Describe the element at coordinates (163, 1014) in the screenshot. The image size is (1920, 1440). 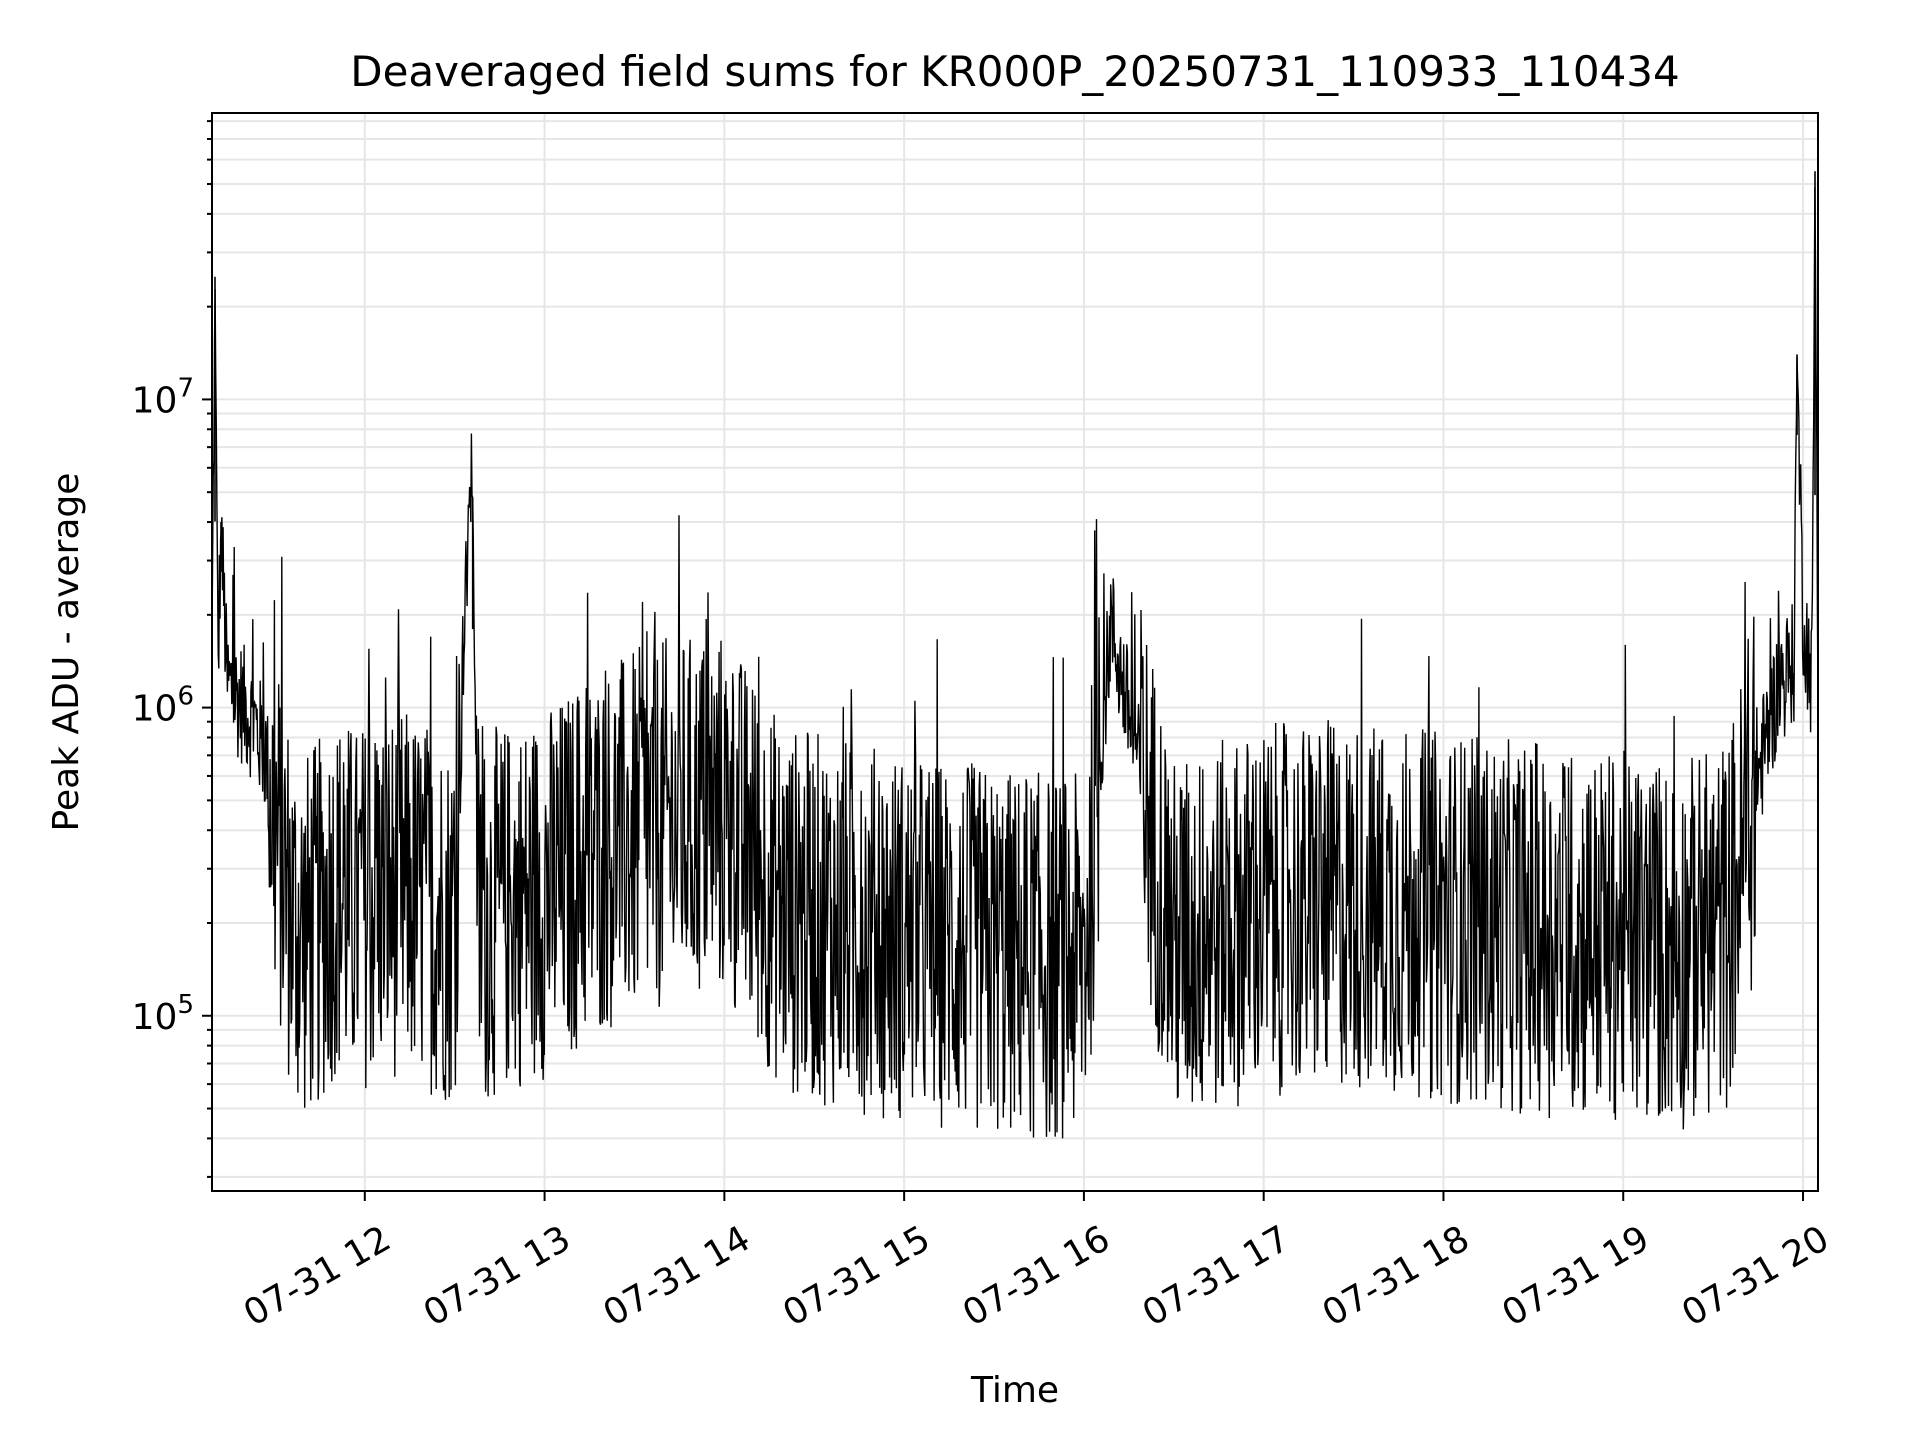
I see `y-tick-label: 10⁵` at that location.